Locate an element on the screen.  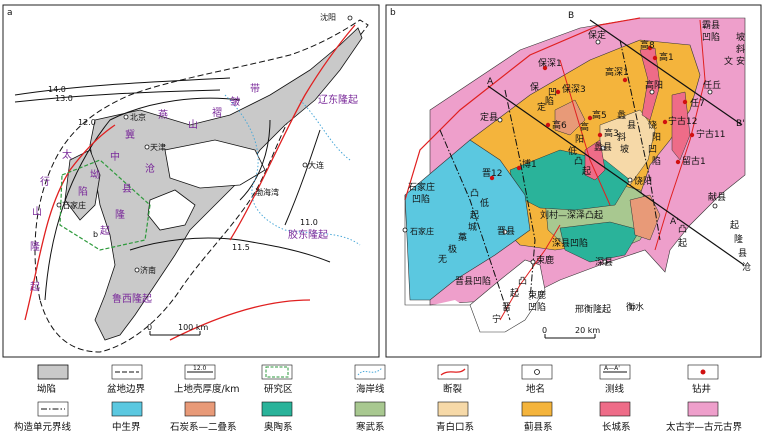
label-gylow-2: 低 is located at coordinates (572, 151).